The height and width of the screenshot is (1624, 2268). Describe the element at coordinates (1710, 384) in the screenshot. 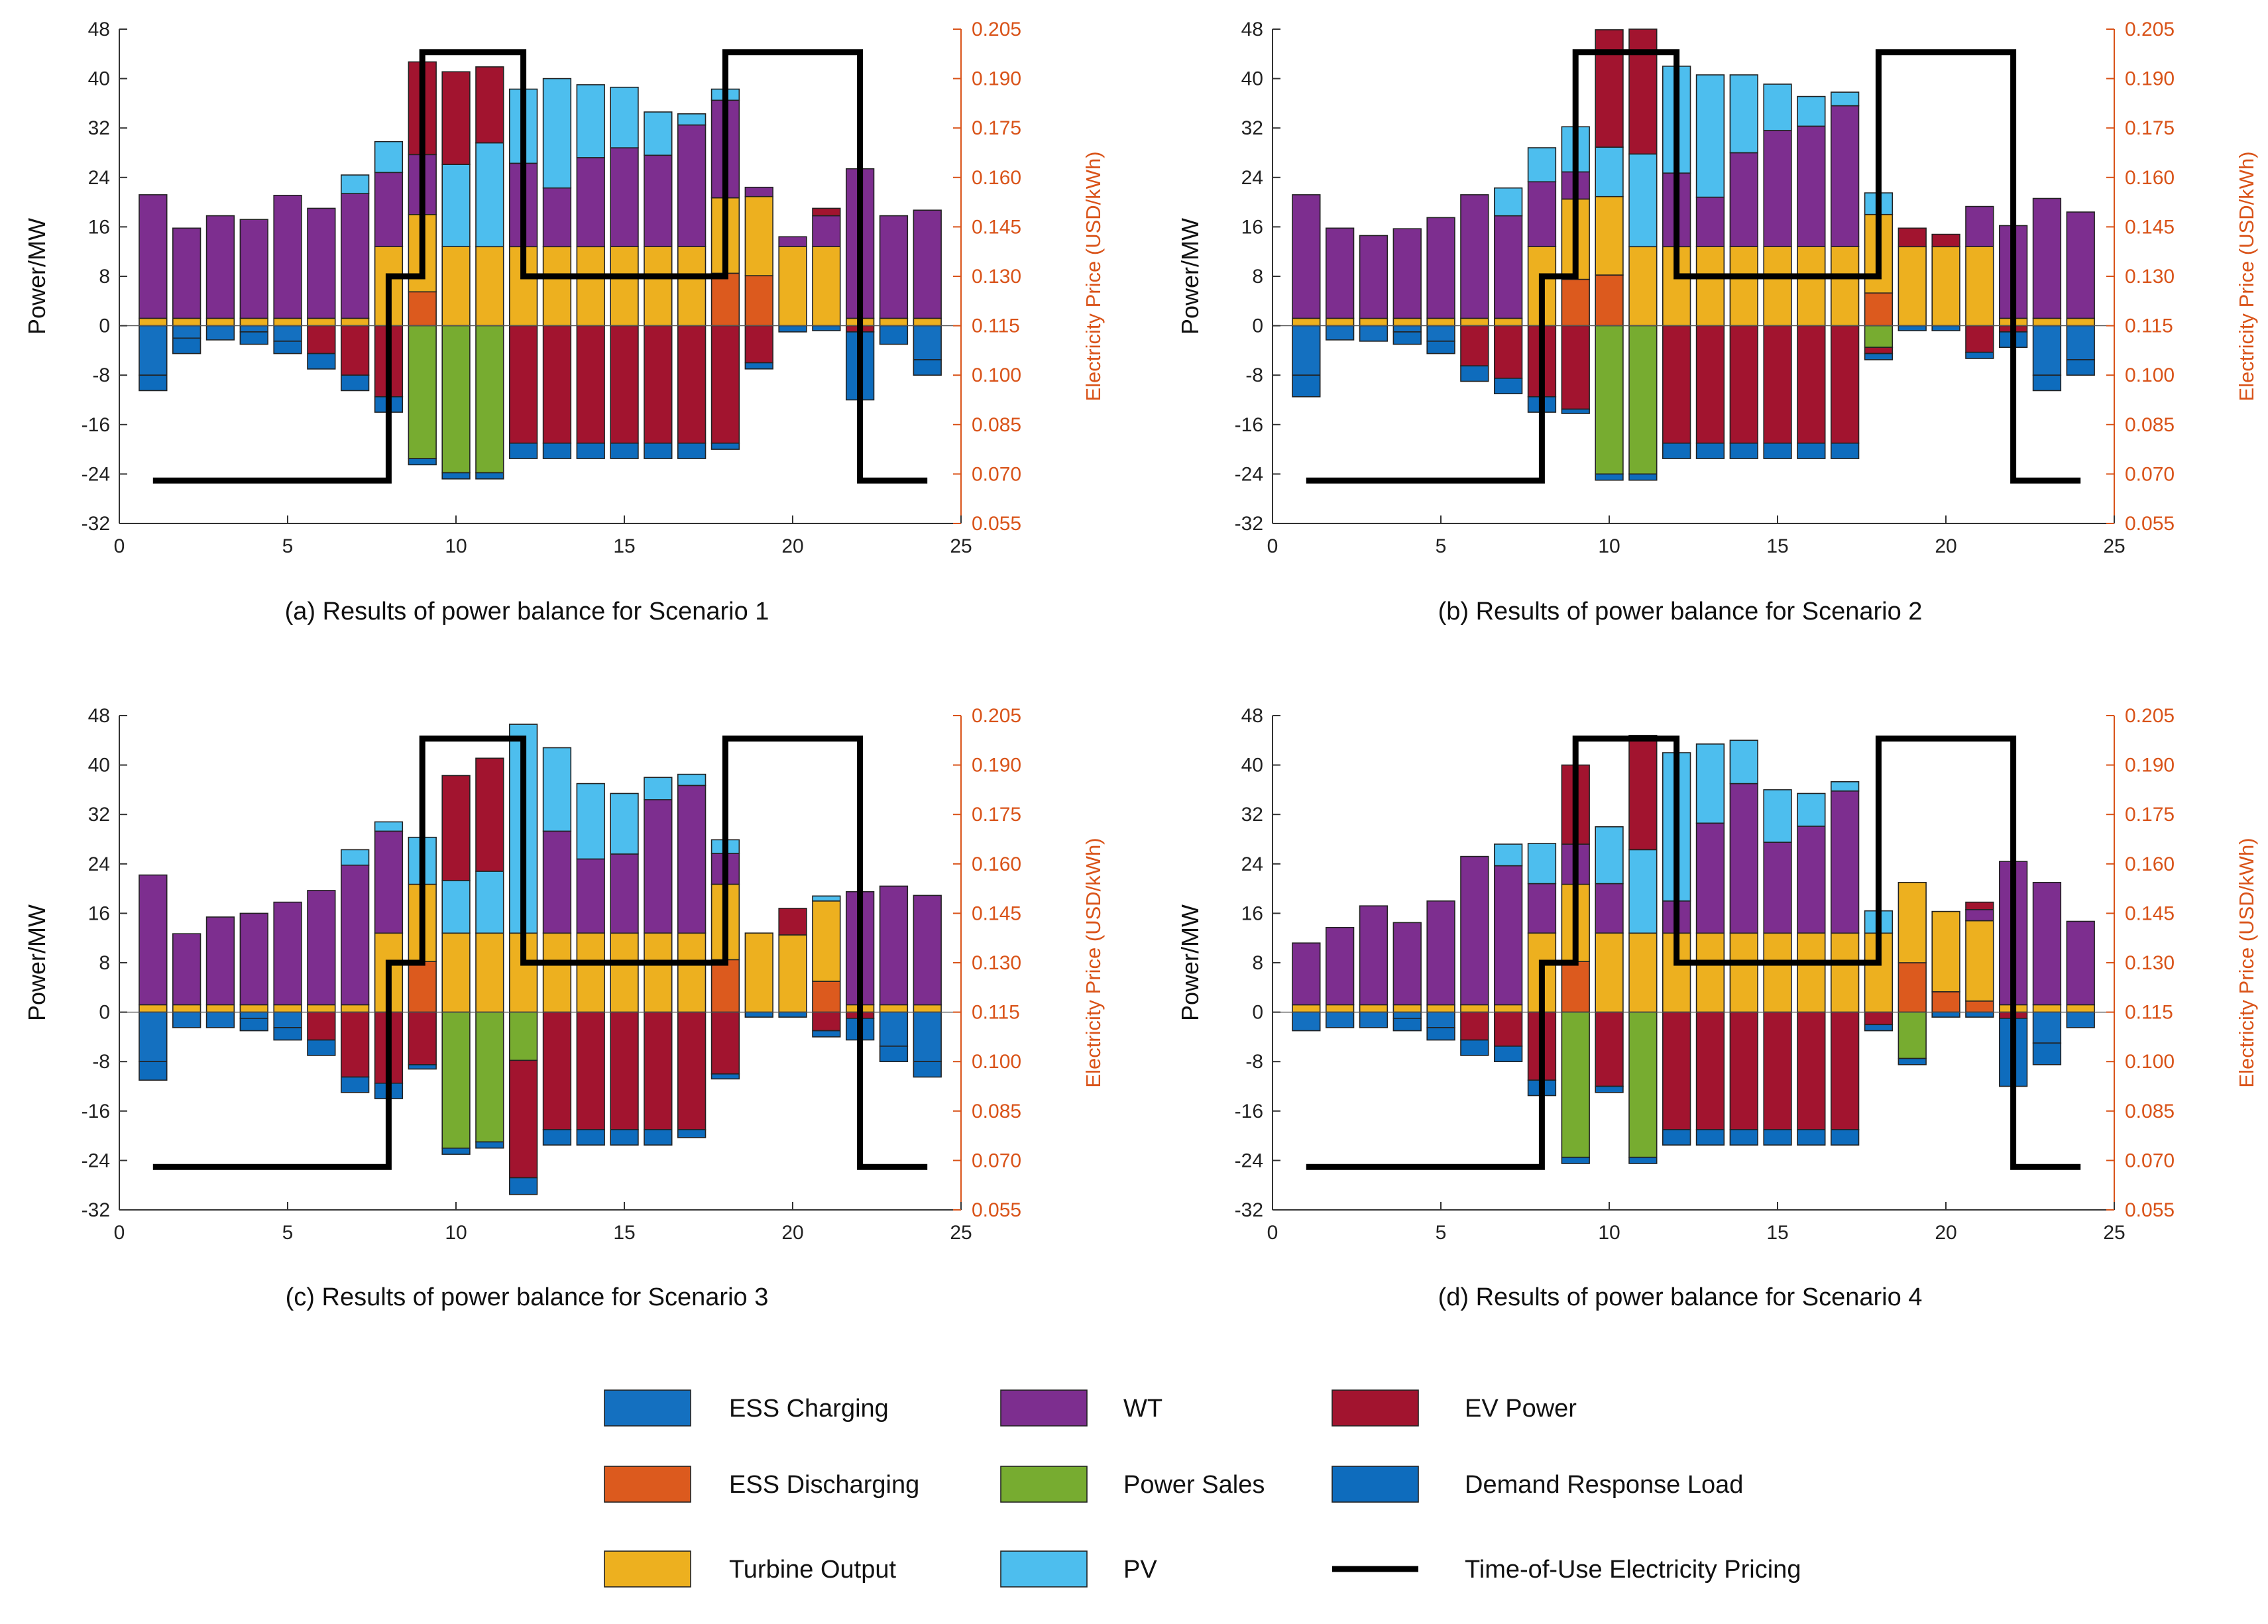

I see `bar-ev-power-neg-h13` at that location.